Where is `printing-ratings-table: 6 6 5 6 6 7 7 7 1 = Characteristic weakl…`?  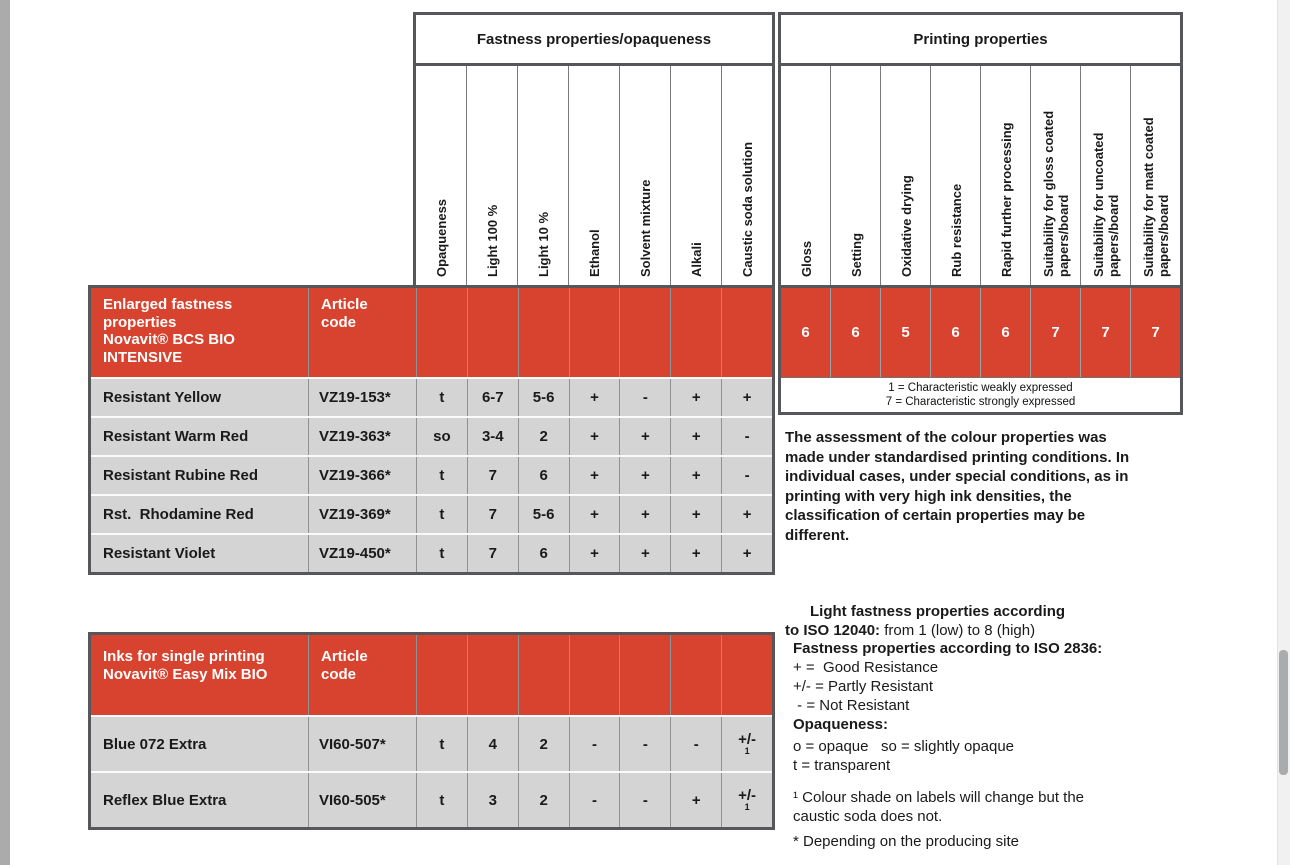 printing-ratings-table: 6 6 5 6 6 7 7 7 1 = Characteristic weakl… is located at coordinates (980, 350).